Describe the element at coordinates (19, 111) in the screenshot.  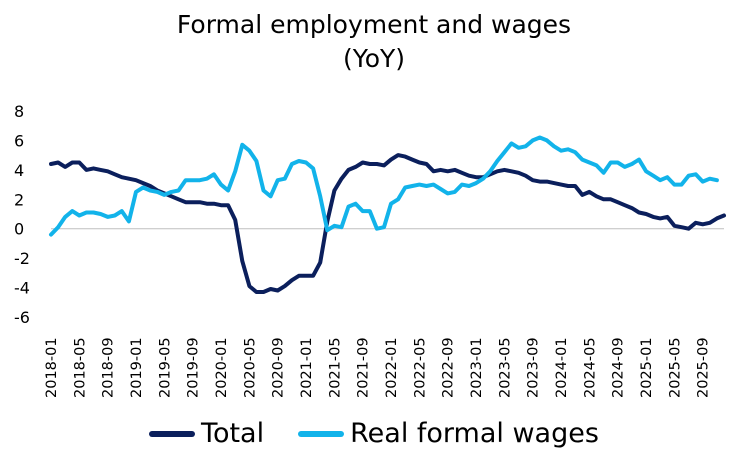
I see `y-tick-label: 8` at that location.